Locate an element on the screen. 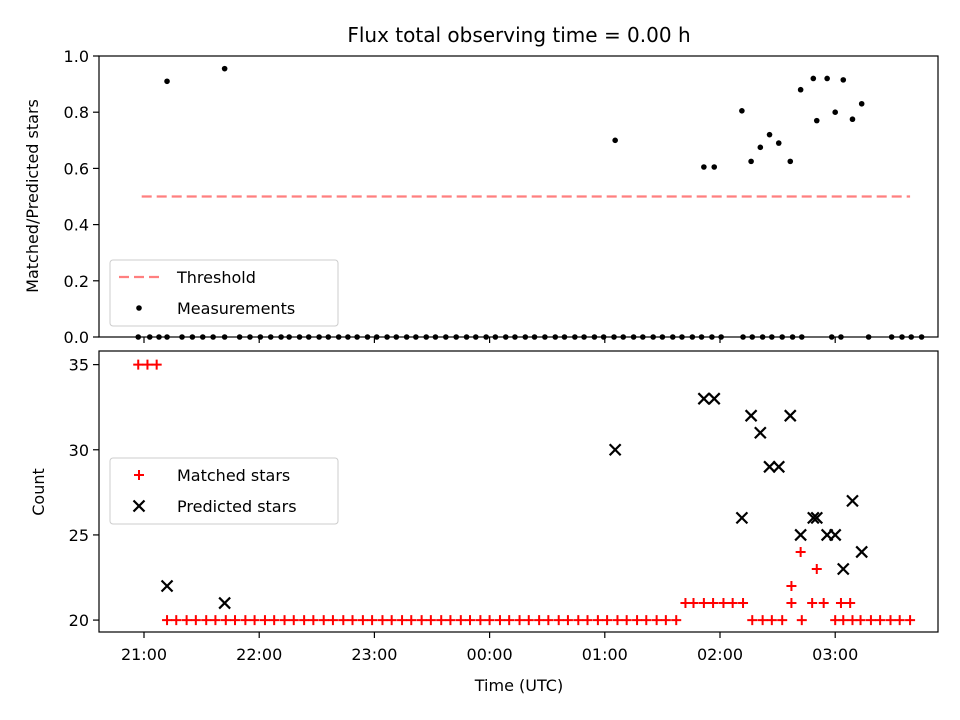  x-axis-label: Time (UTC) is located at coordinates (518, 685).